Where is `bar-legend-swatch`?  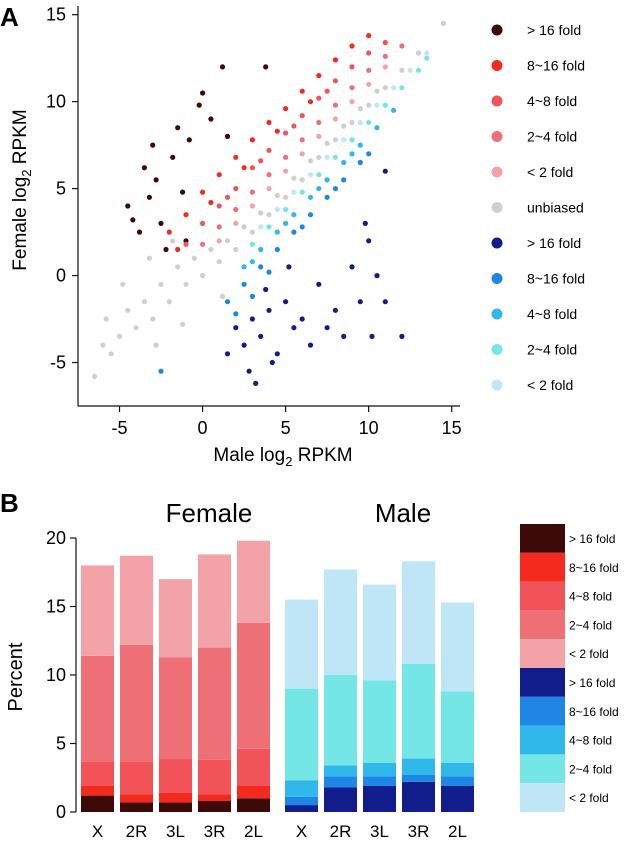 bar-legend-swatch is located at coordinates (542, 797).